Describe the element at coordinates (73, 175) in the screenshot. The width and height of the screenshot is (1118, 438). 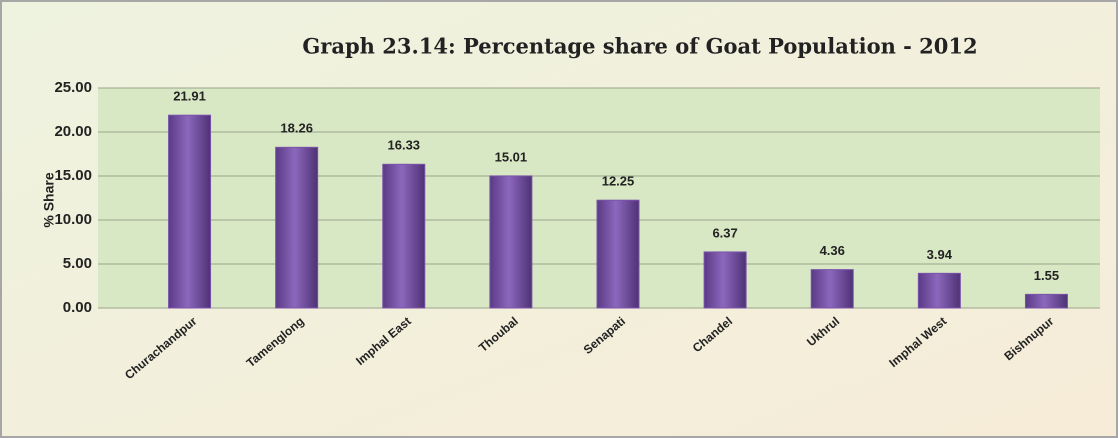
I see `y-tick-label: 15.00` at that location.